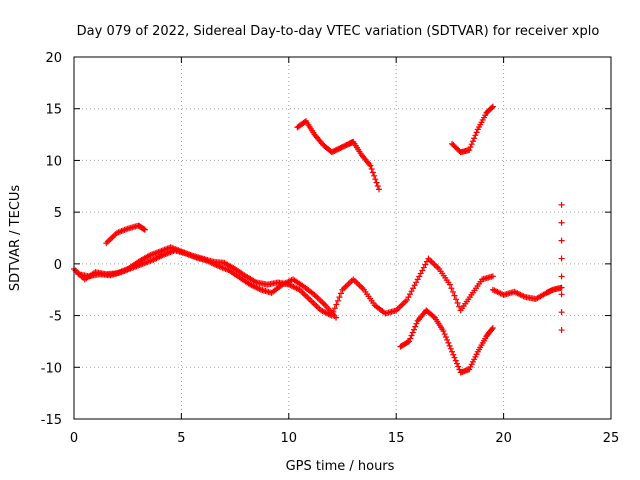 The height and width of the screenshot is (480, 640). What do you see at coordinates (58, 265) in the screenshot?
I see `y-tick-label: 0` at bounding box center [58, 265].